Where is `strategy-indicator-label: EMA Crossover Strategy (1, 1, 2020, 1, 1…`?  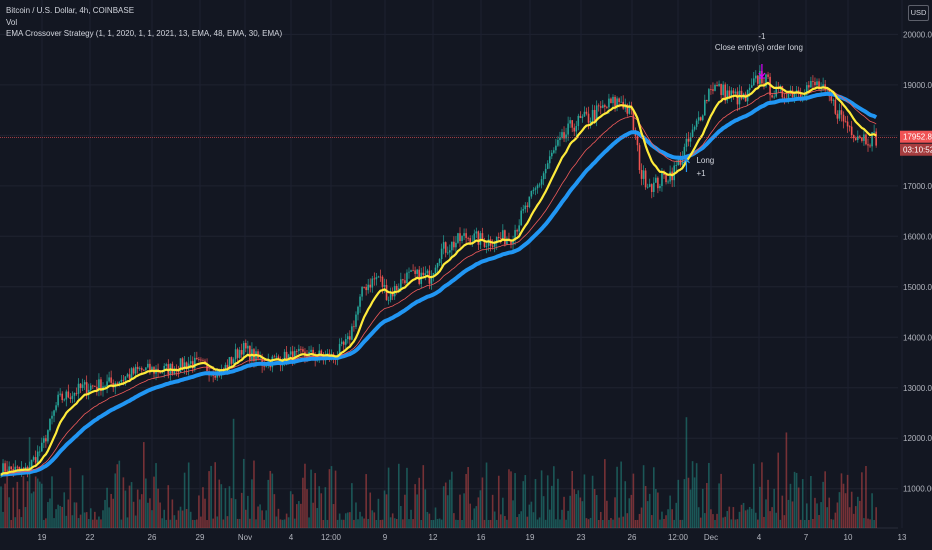
strategy-indicator-label: EMA Crossover Strategy (1, 1, 2020, 1, 1… is located at coordinates (144, 33).